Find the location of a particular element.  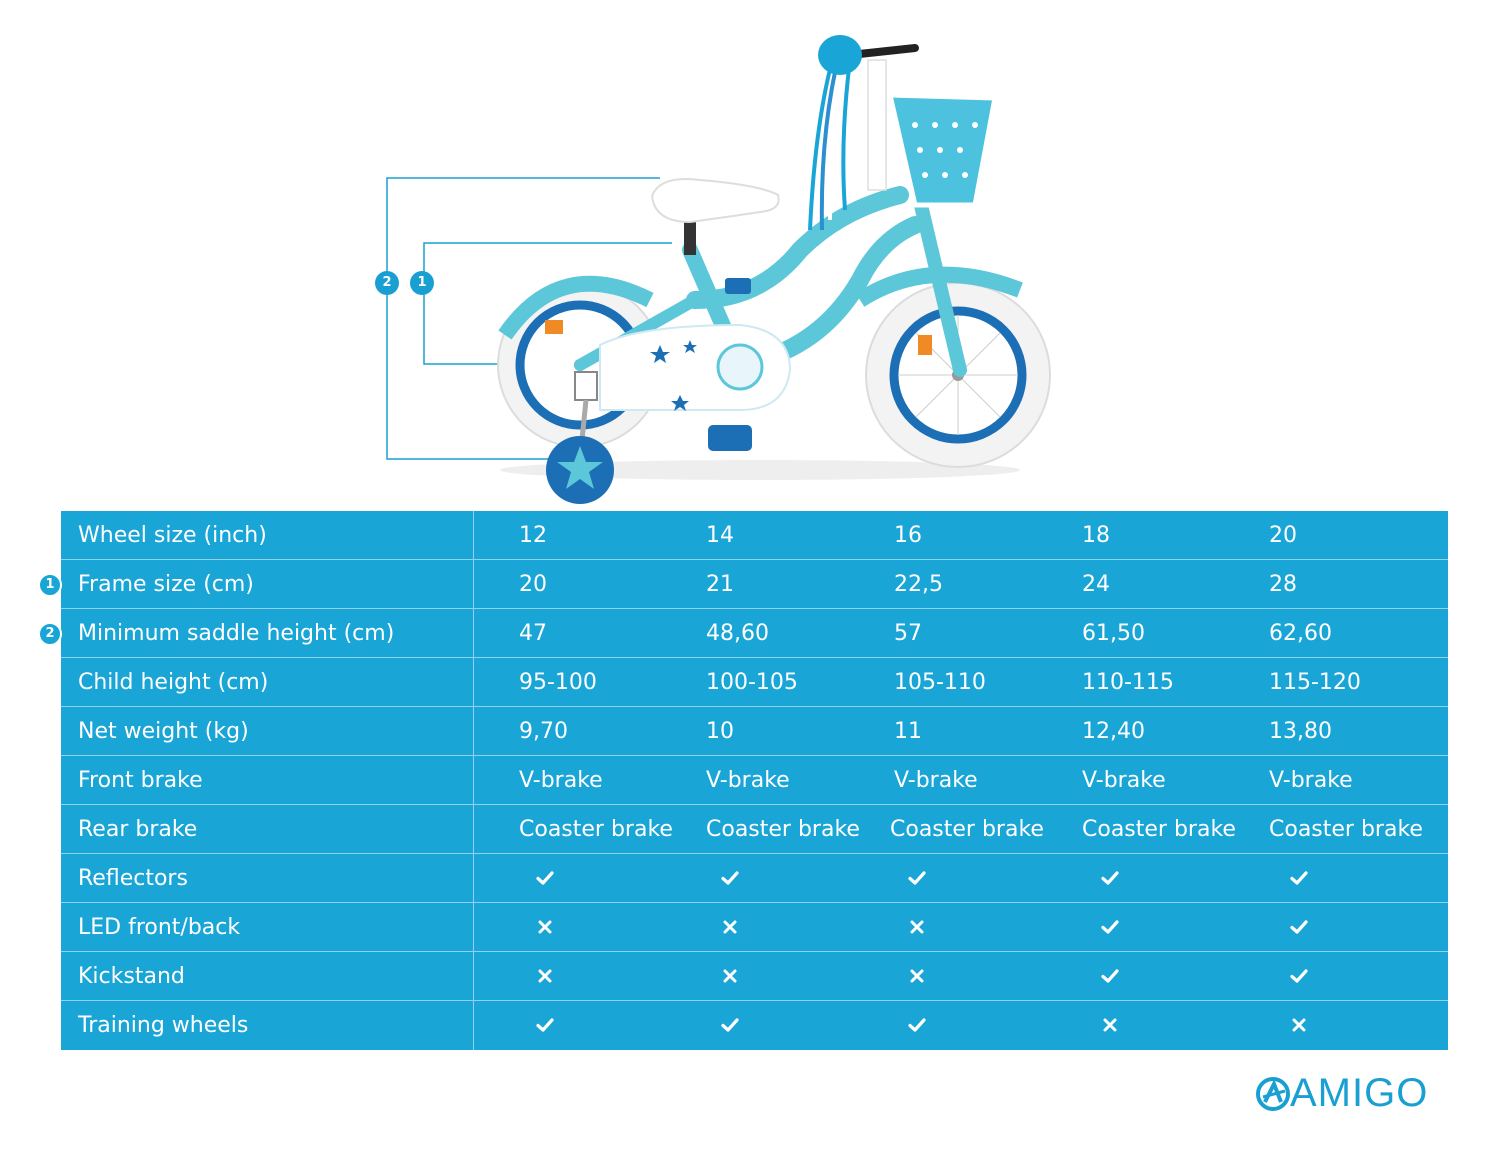

table-cell: 57 is located at coordinates (908, 633).